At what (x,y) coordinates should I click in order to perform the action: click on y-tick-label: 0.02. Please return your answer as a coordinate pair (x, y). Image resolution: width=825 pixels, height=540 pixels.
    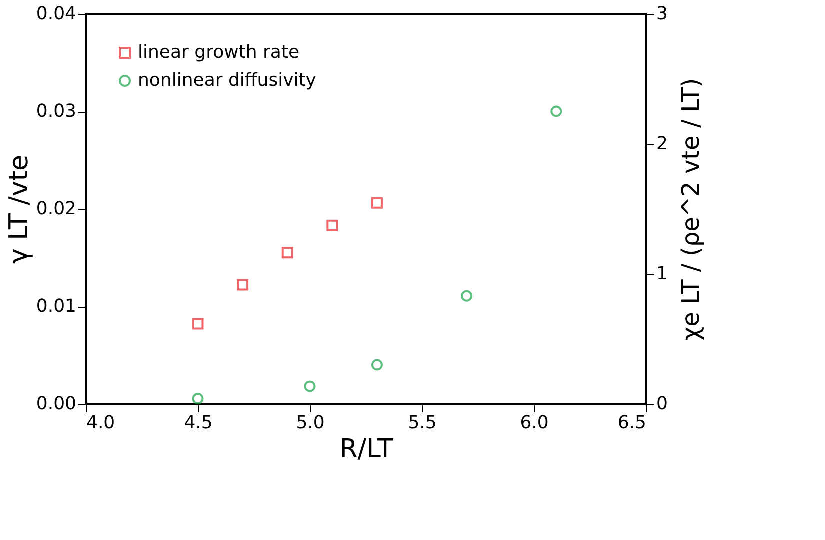
    Looking at the image, I should click on (56, 209).